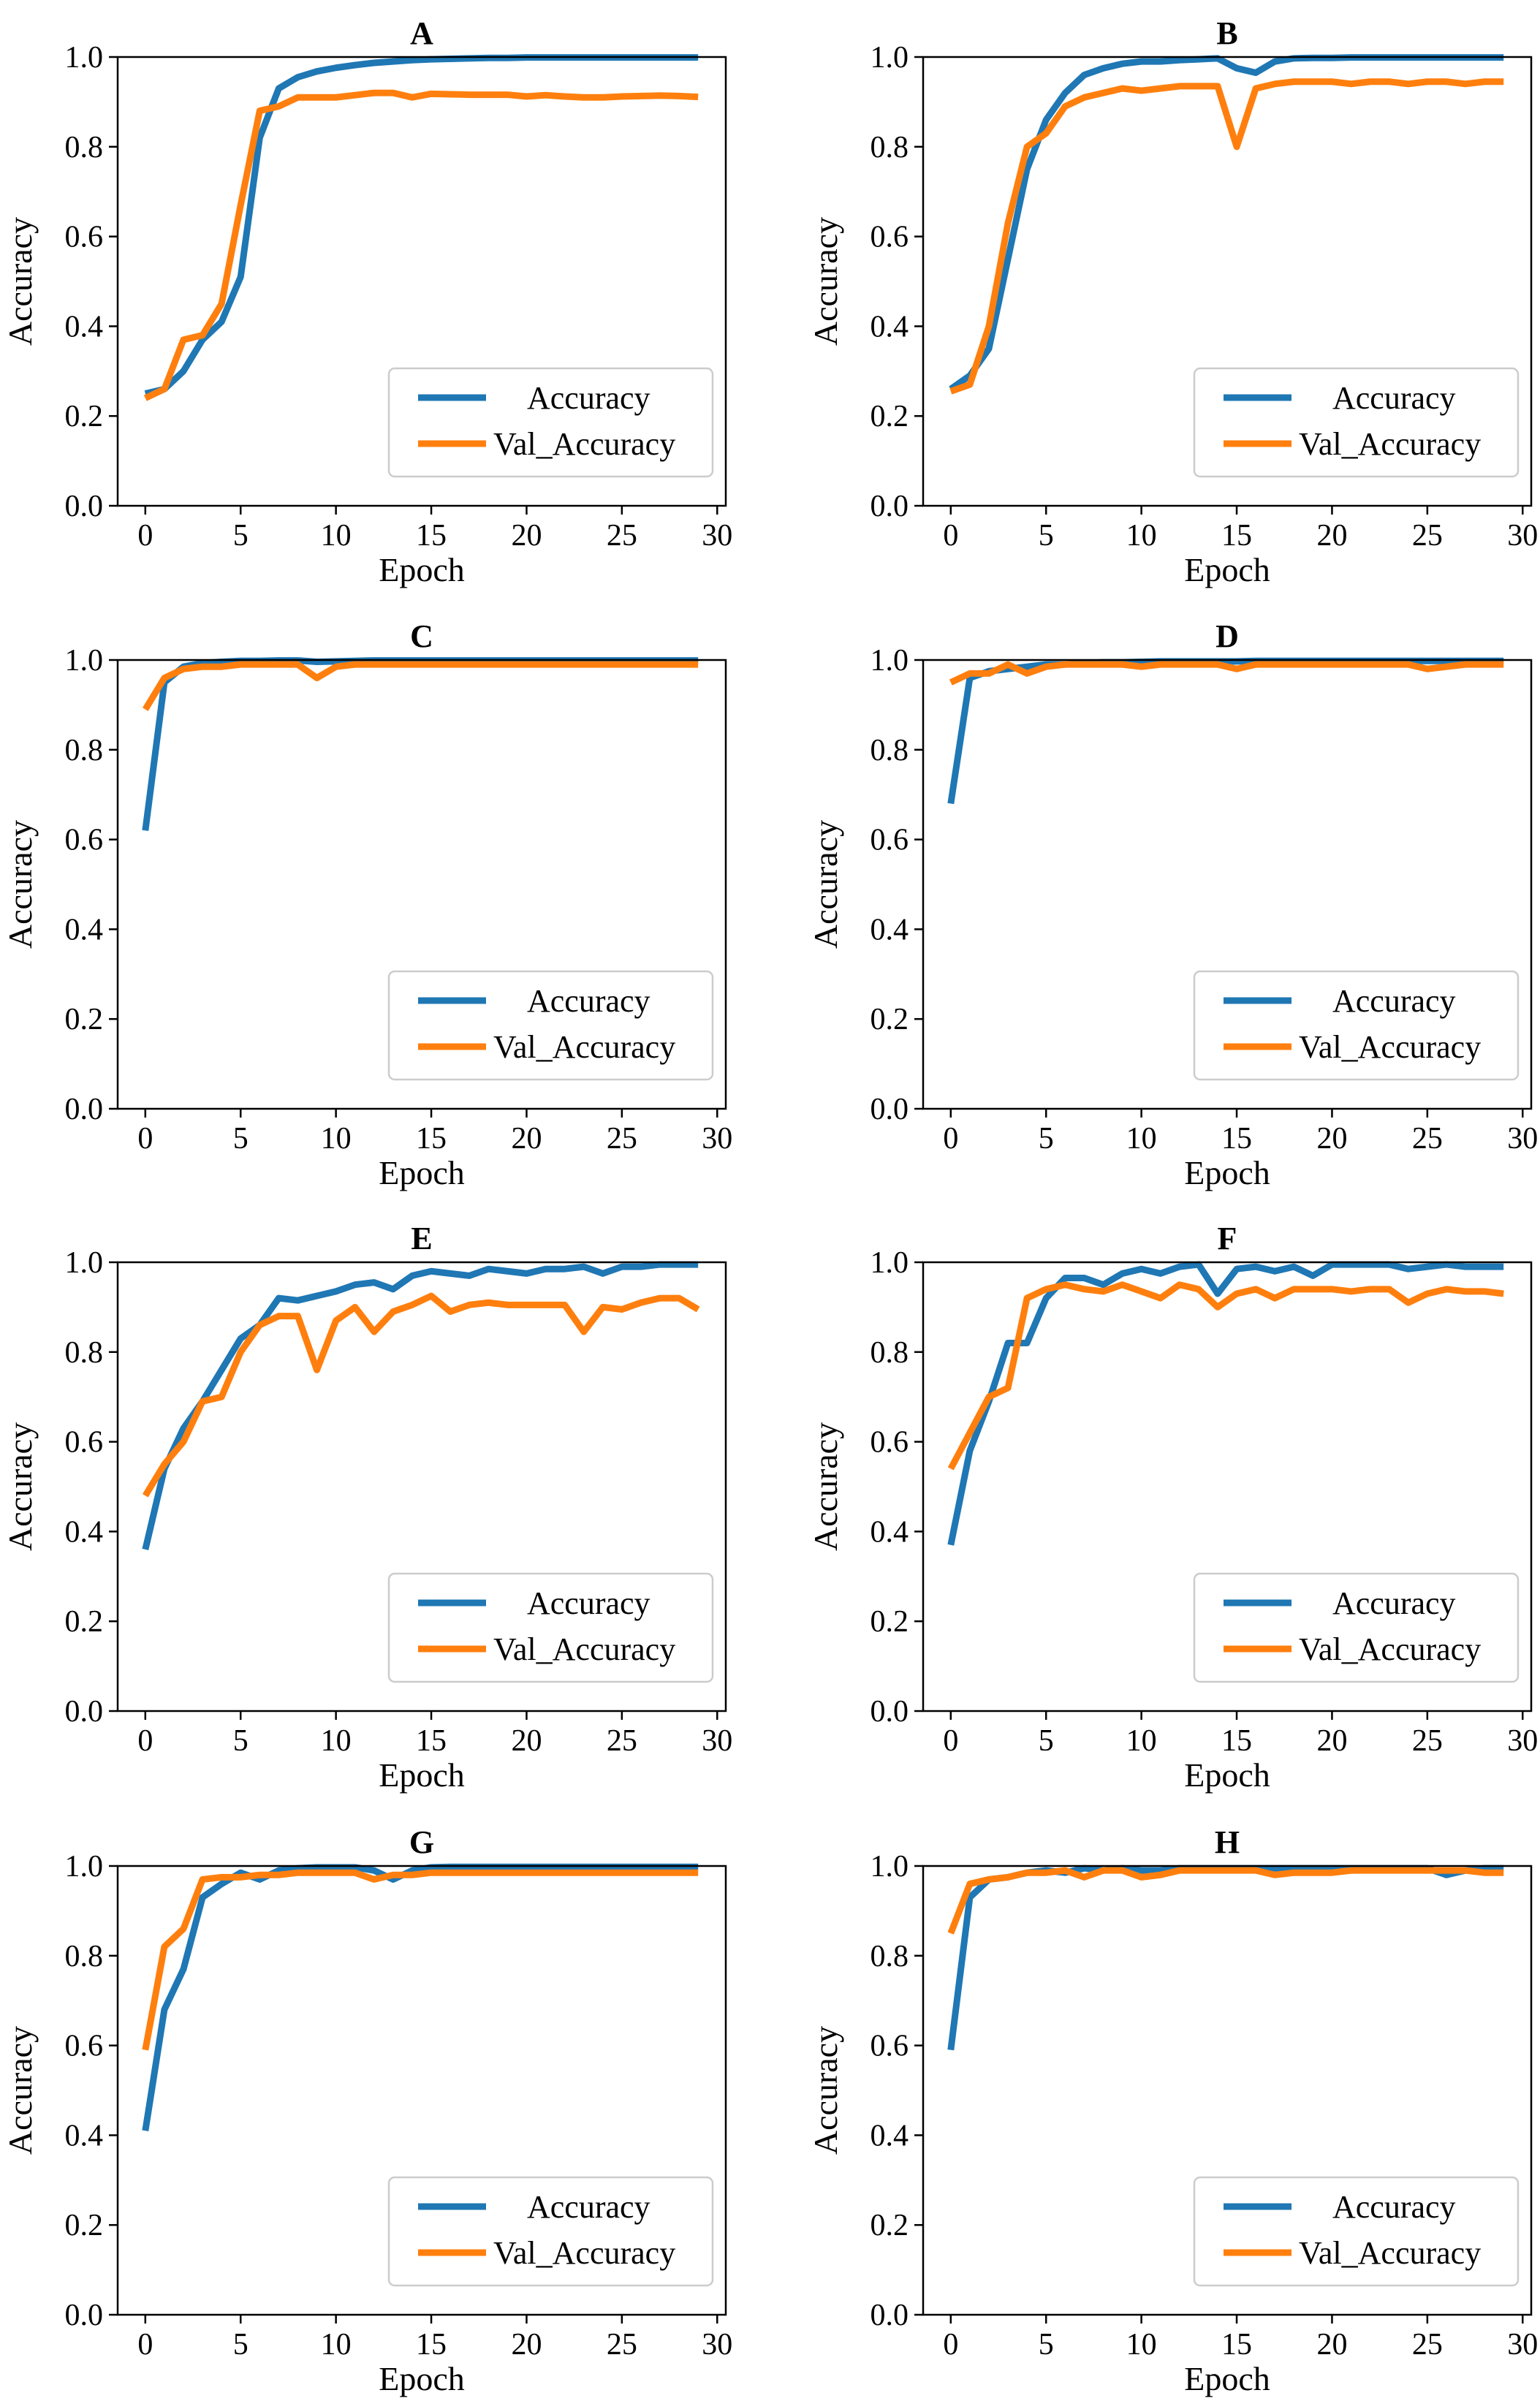  What do you see at coordinates (950, 1741) in the screenshot?
I see `x-tick-label-f: 0` at bounding box center [950, 1741].